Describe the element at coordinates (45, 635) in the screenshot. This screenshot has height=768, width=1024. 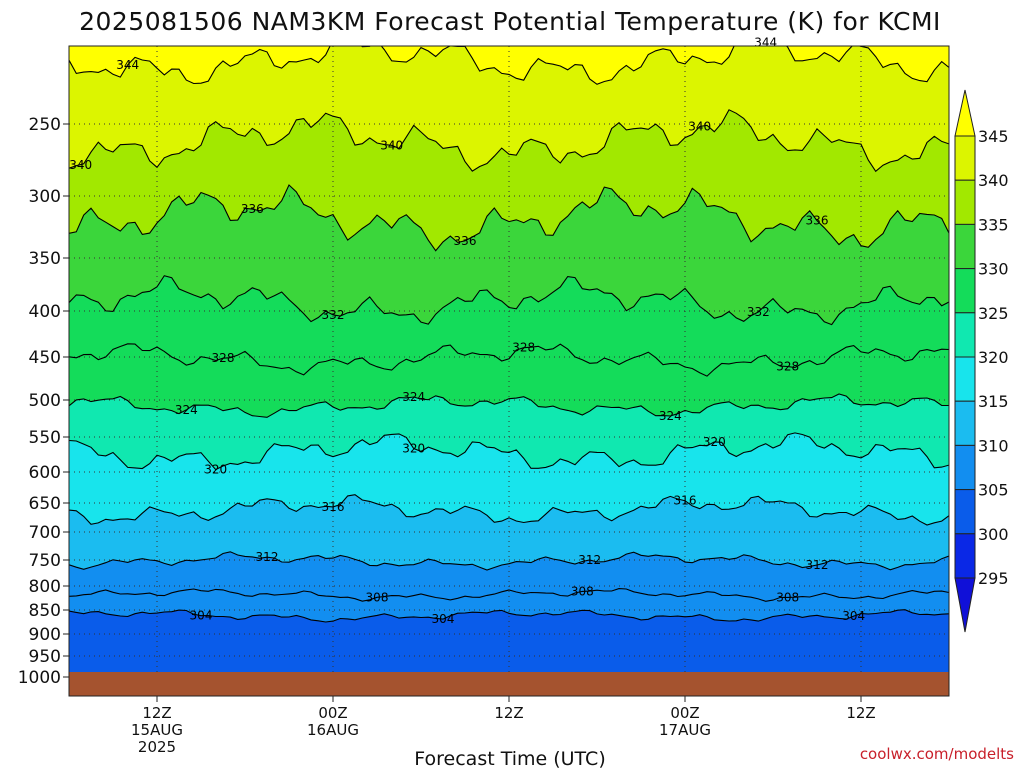
I see `y-tick-label: 900` at that location.